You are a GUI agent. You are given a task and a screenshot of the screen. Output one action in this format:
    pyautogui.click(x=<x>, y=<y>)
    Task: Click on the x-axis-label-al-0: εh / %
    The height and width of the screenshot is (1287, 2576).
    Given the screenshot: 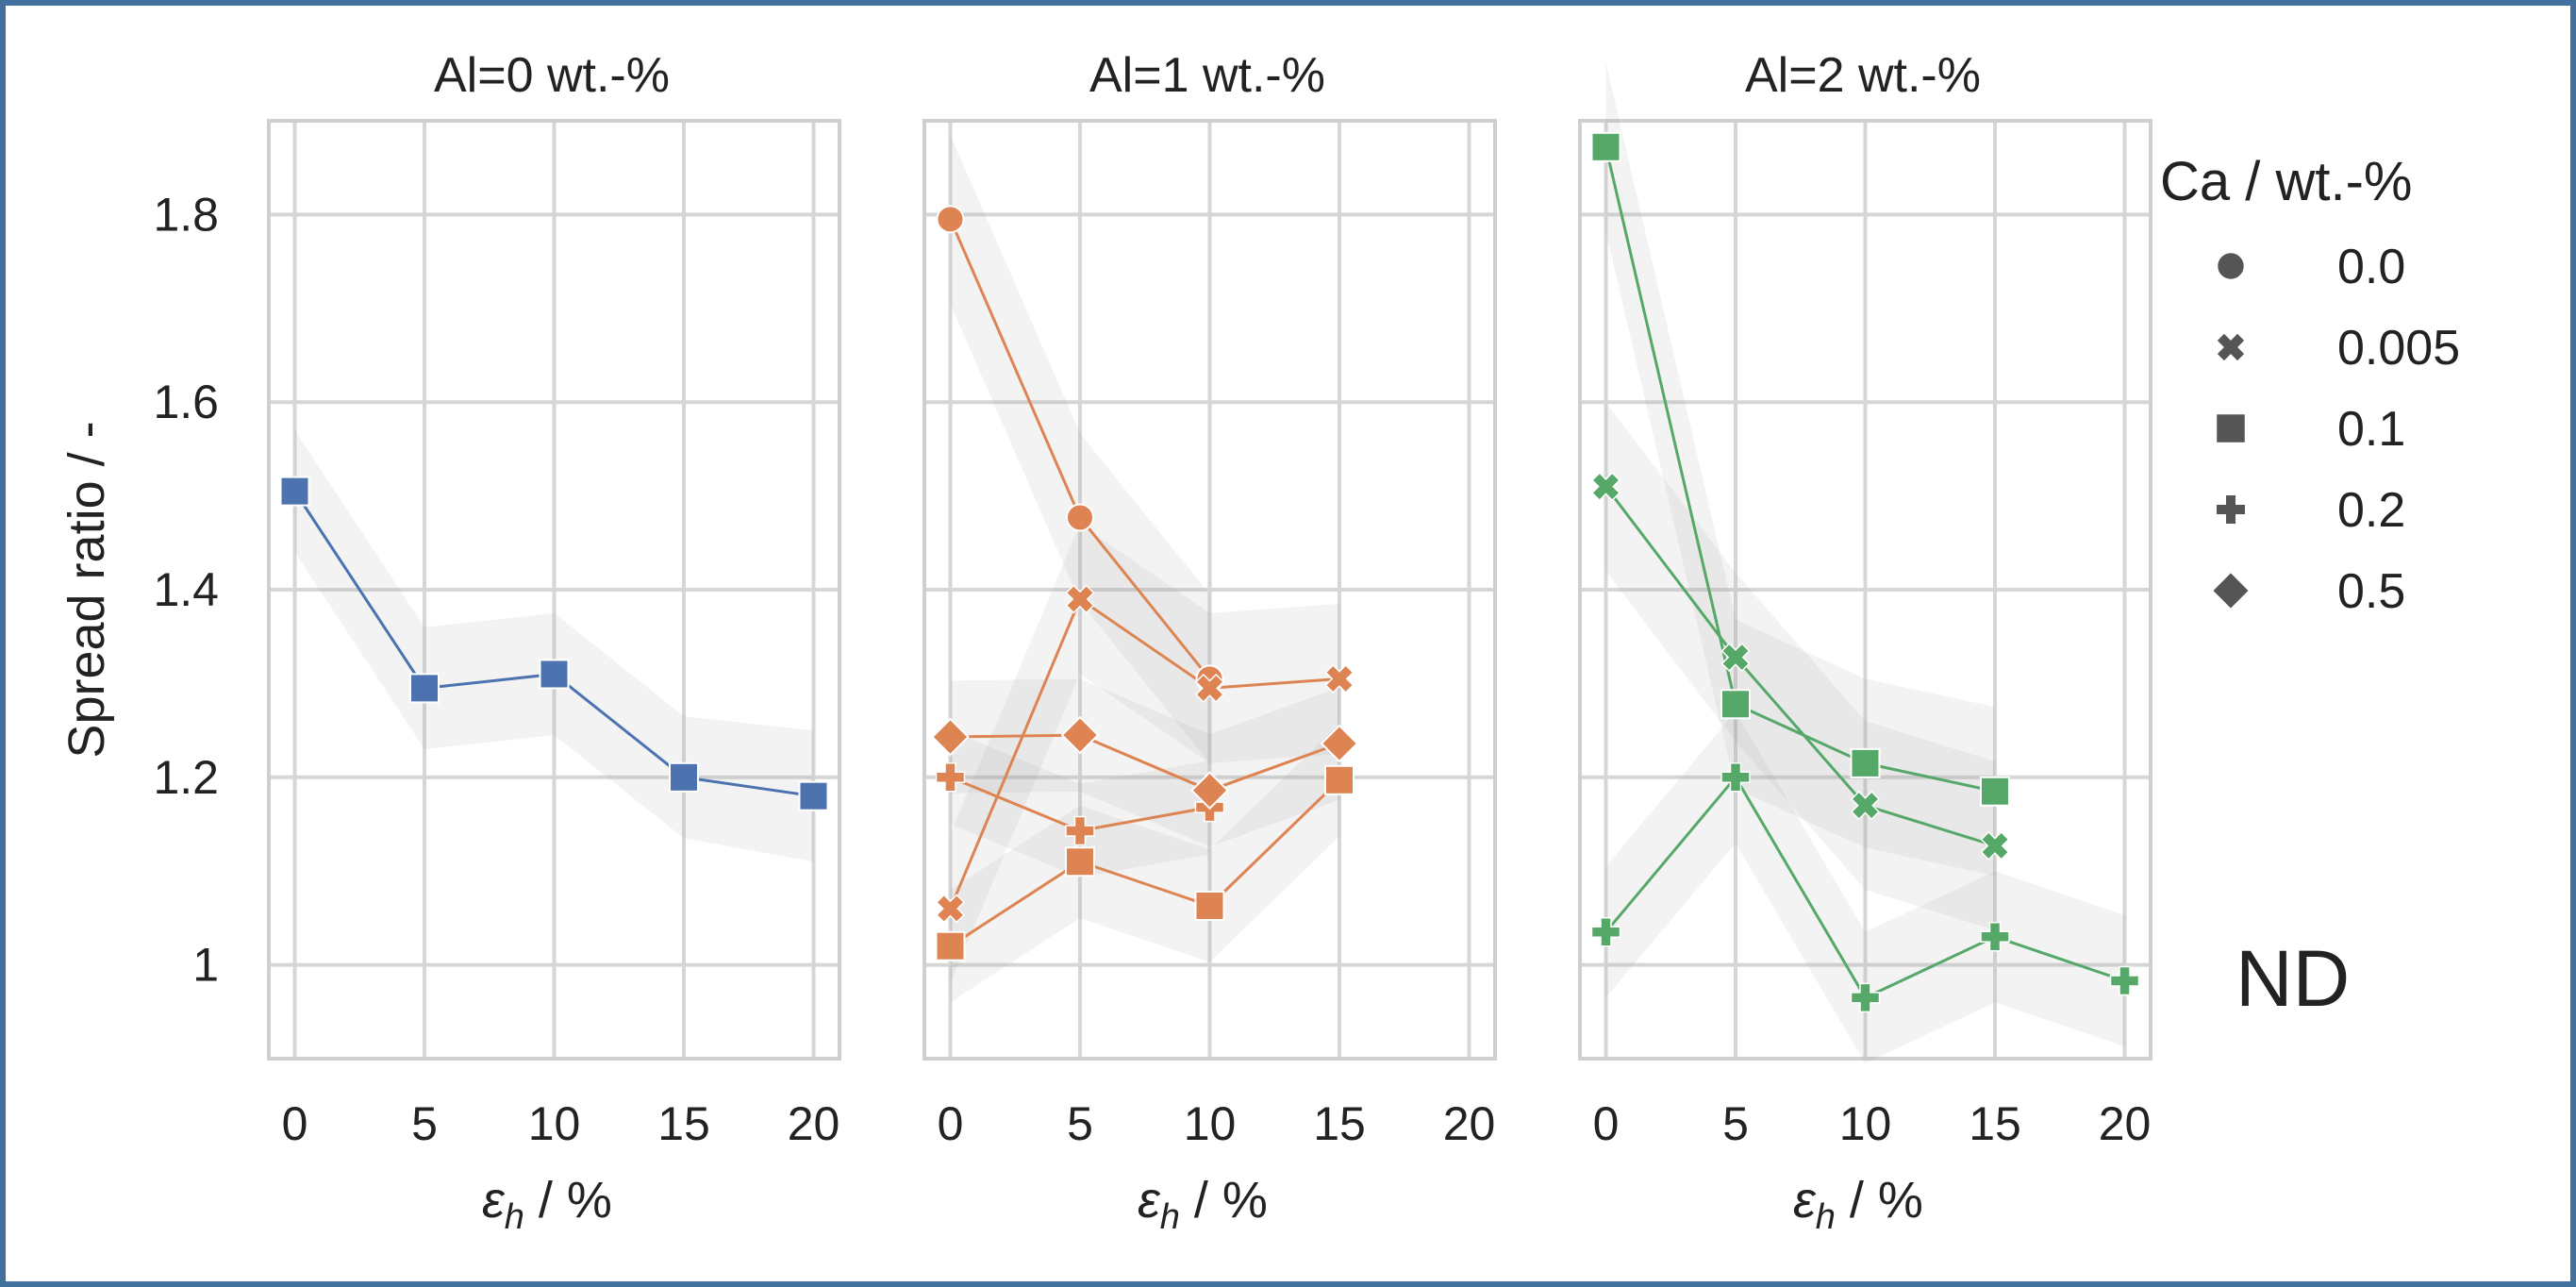 What is the action you would take?
    pyautogui.click(x=547, y=1204)
    